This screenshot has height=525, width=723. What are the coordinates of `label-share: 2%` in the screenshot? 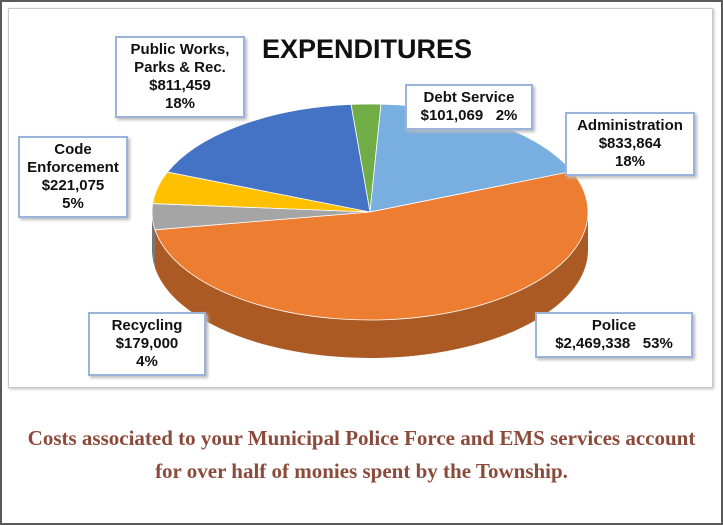 It's located at (506, 115).